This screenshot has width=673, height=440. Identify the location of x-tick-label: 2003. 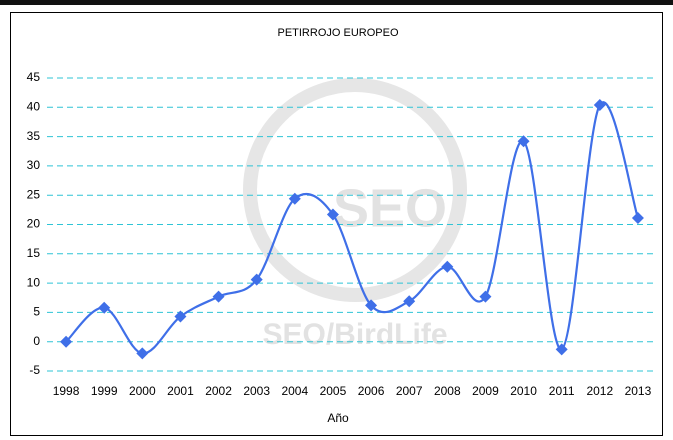
(256, 391).